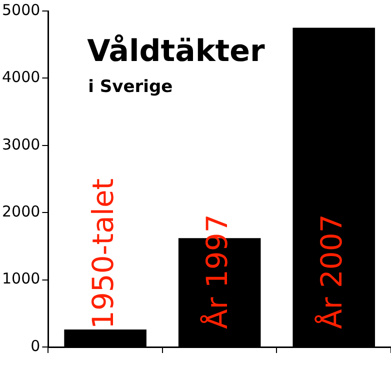 This screenshot has width=391, height=371. Describe the element at coordinates (35, 345) in the screenshot. I see `y-tick-label: 0` at that location.